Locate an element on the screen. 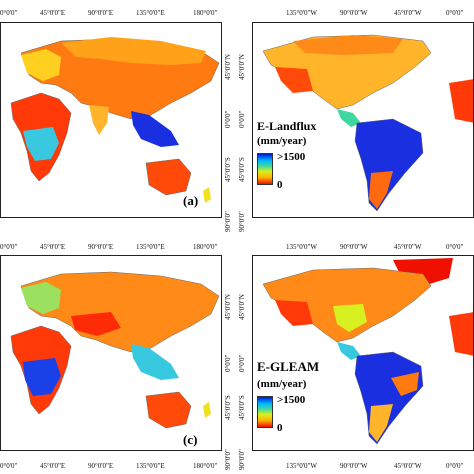  landmass-south-america-south is located at coordinates (381, 190).